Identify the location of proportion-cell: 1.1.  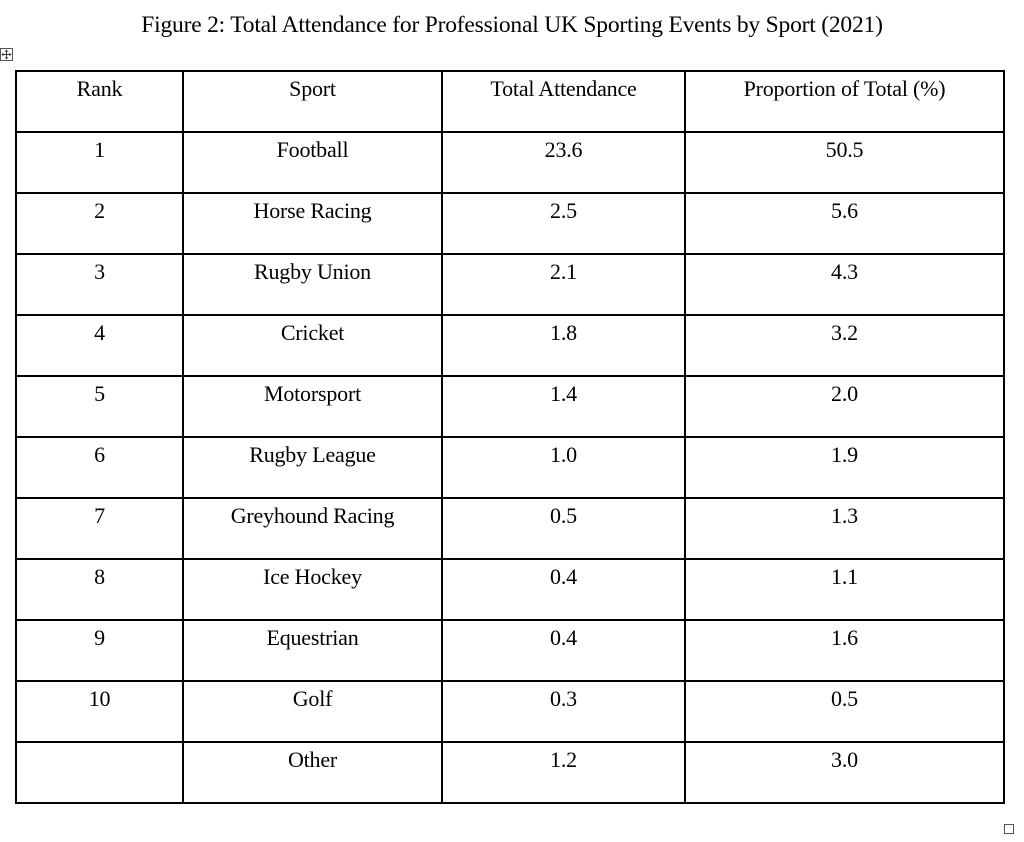
(844, 589).